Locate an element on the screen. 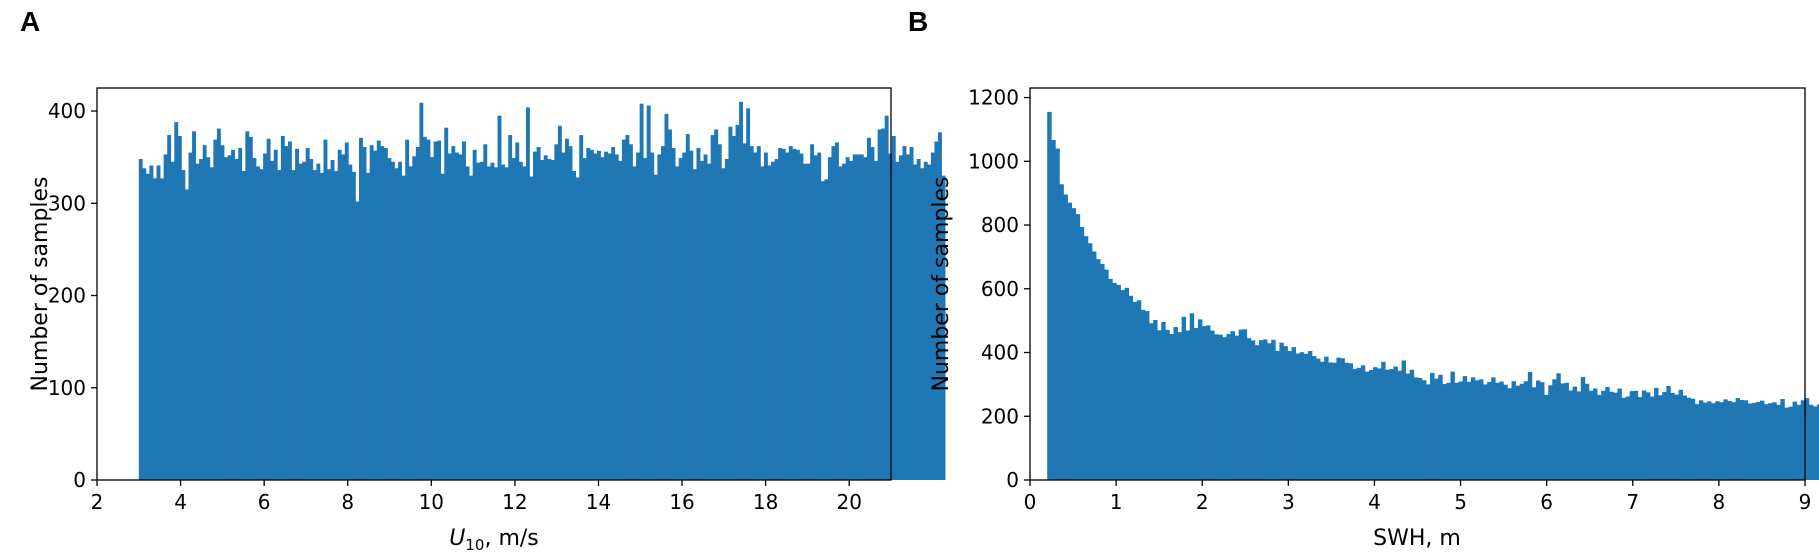 The height and width of the screenshot is (552, 1819). x-axis-label-a-rest: , m/s is located at coordinates (511, 538).